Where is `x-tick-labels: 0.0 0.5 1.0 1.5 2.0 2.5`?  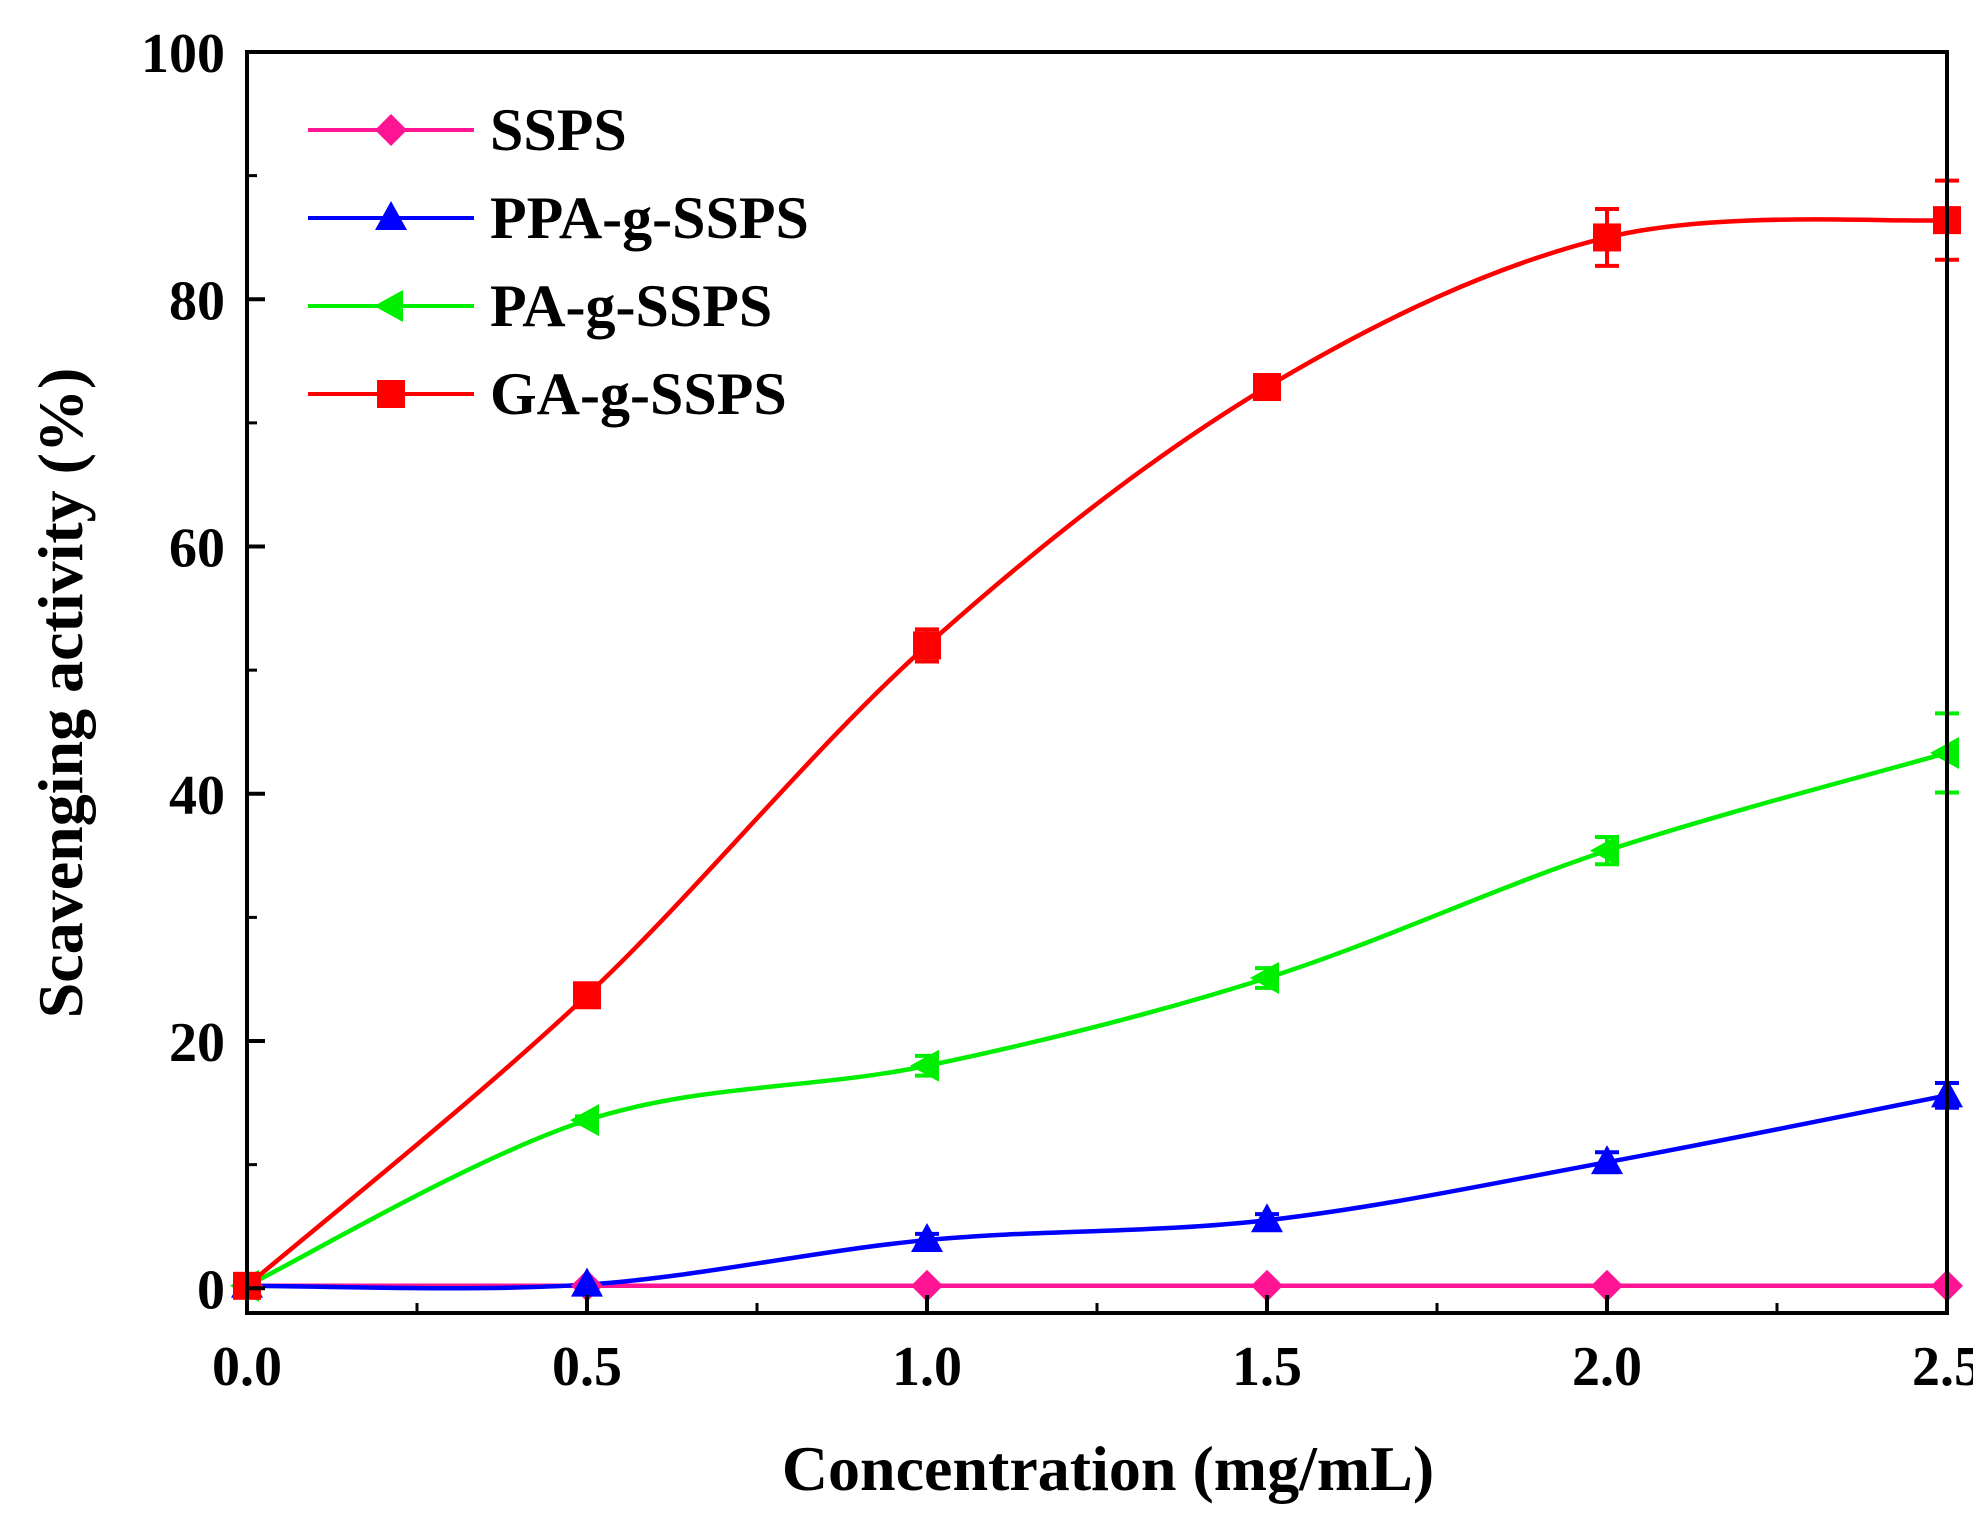
x-tick-labels: 0.0 0.5 1.0 1.5 2.0 2.5 is located at coordinates (1092, 1367).